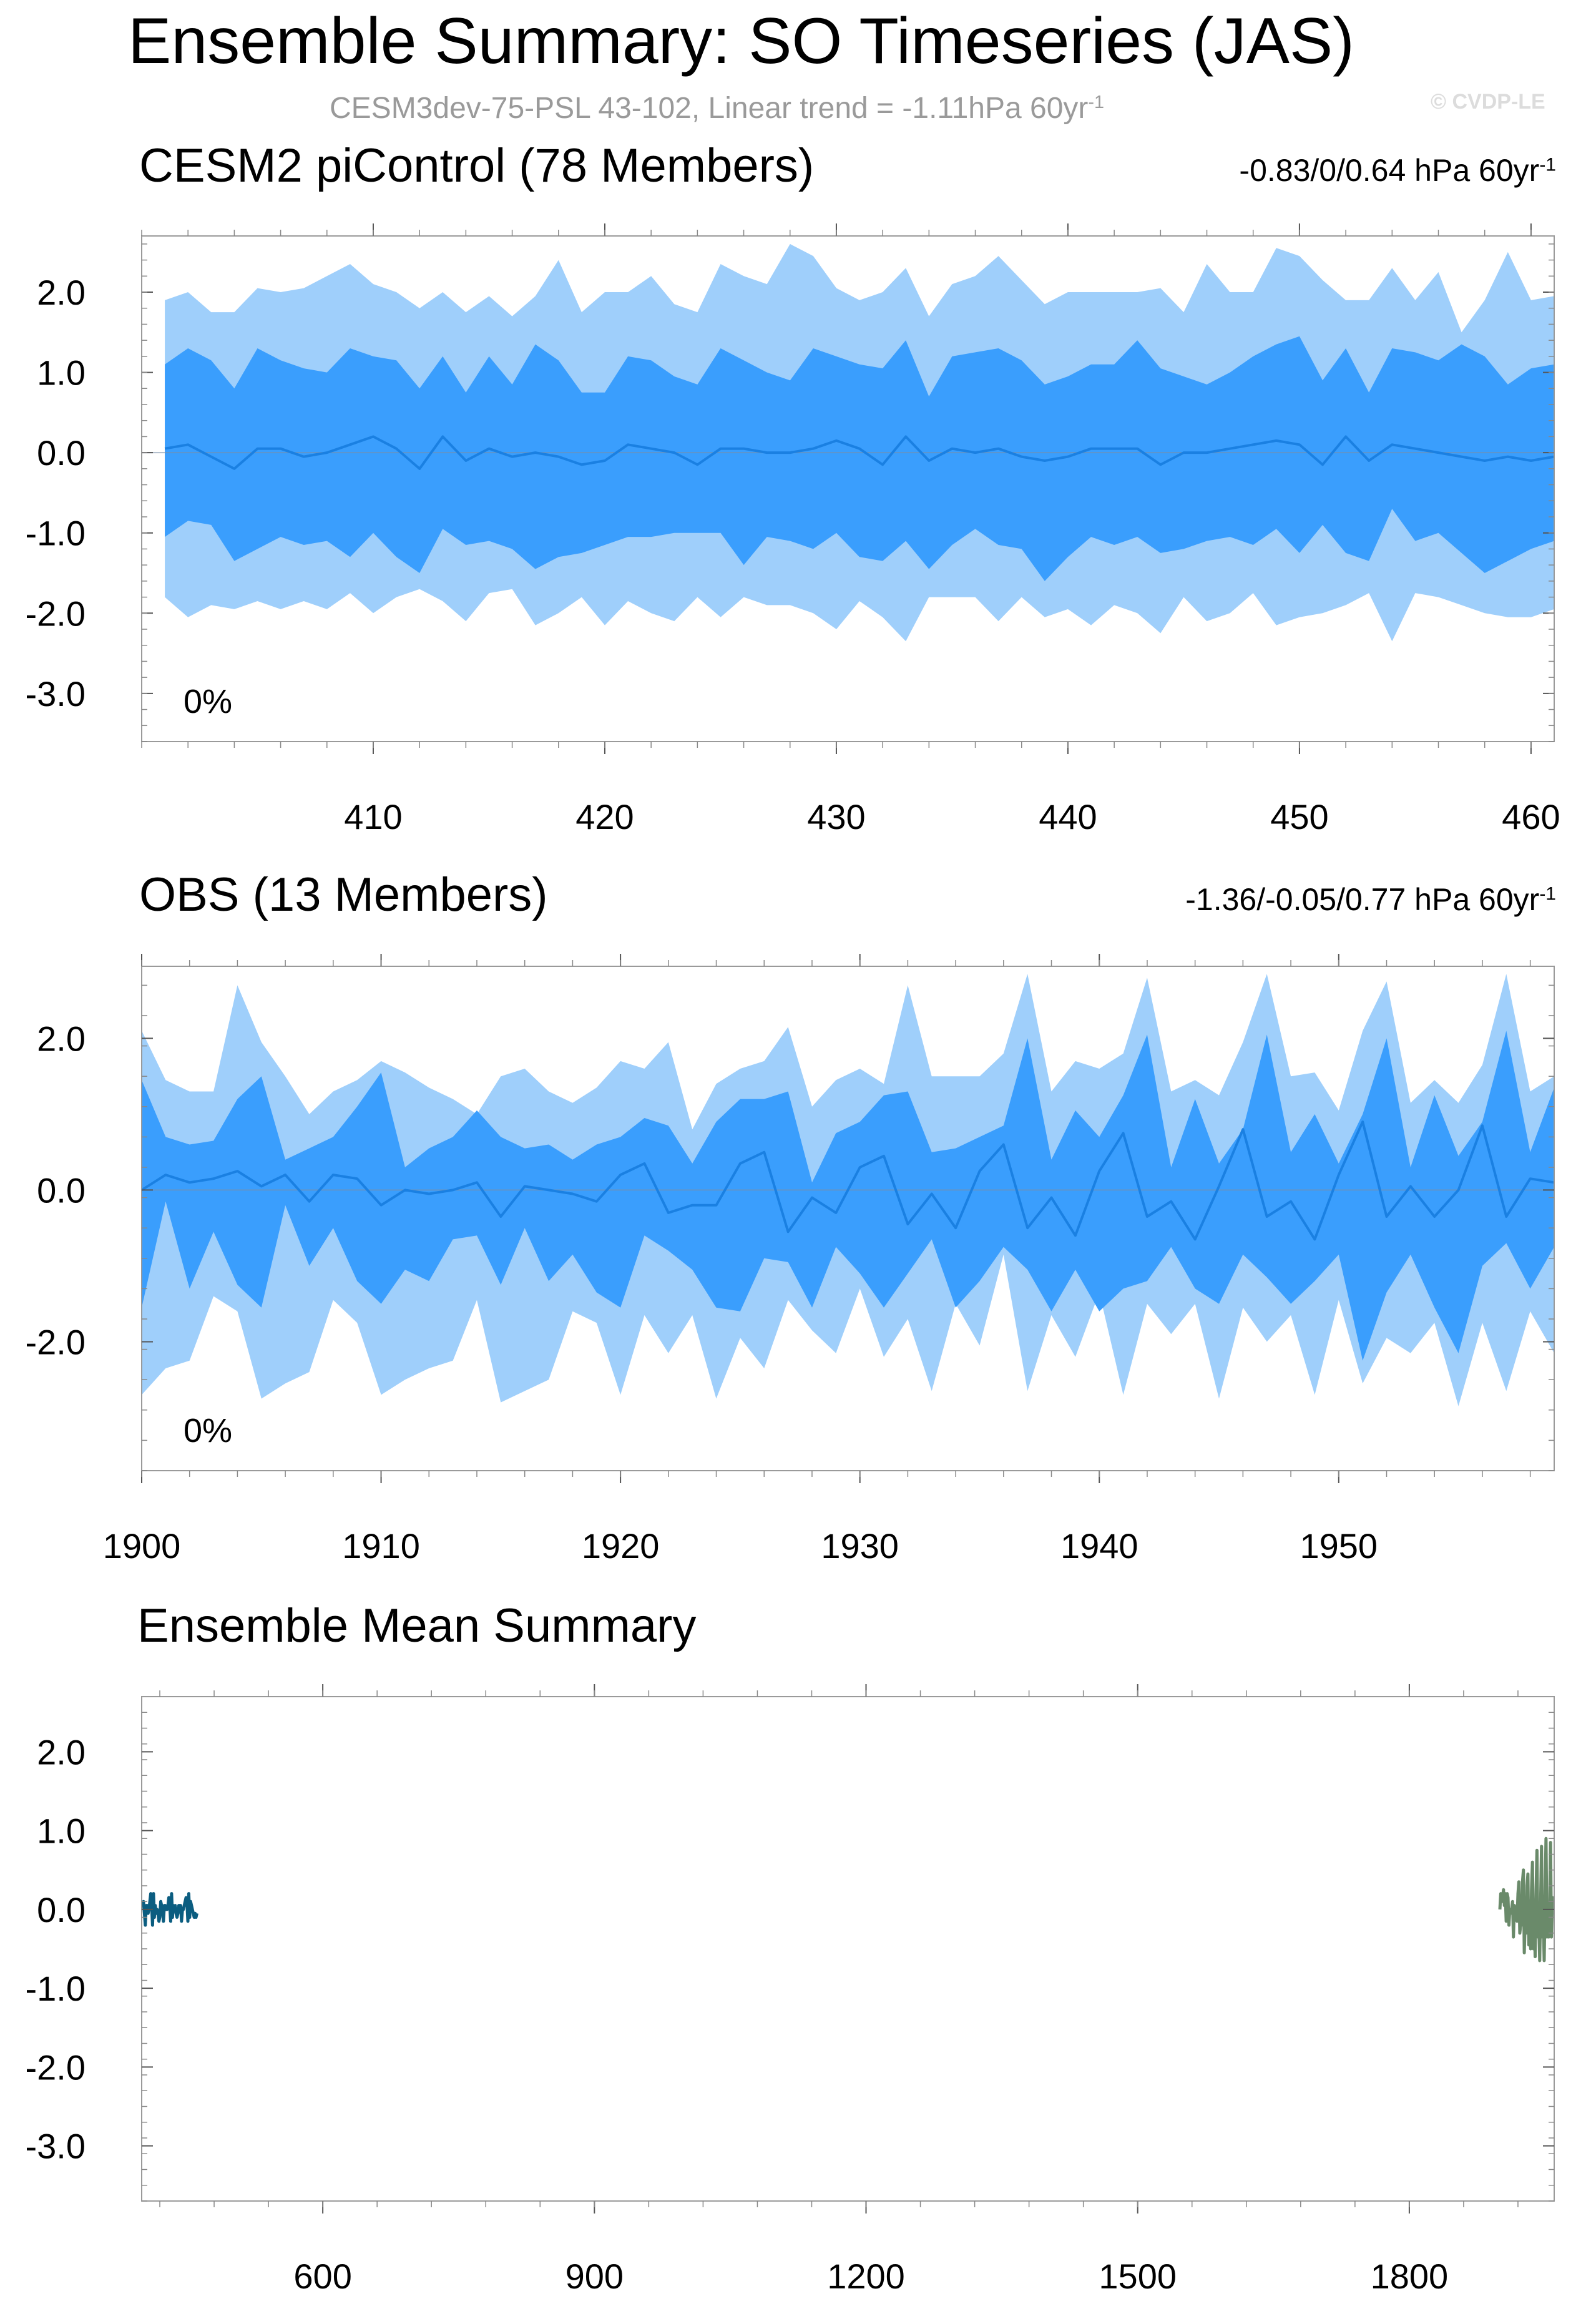 The width and height of the screenshot is (1596, 2314). What do you see at coordinates (1138, 2276) in the screenshot?
I see `panel3-xtick-label: 1500` at bounding box center [1138, 2276].